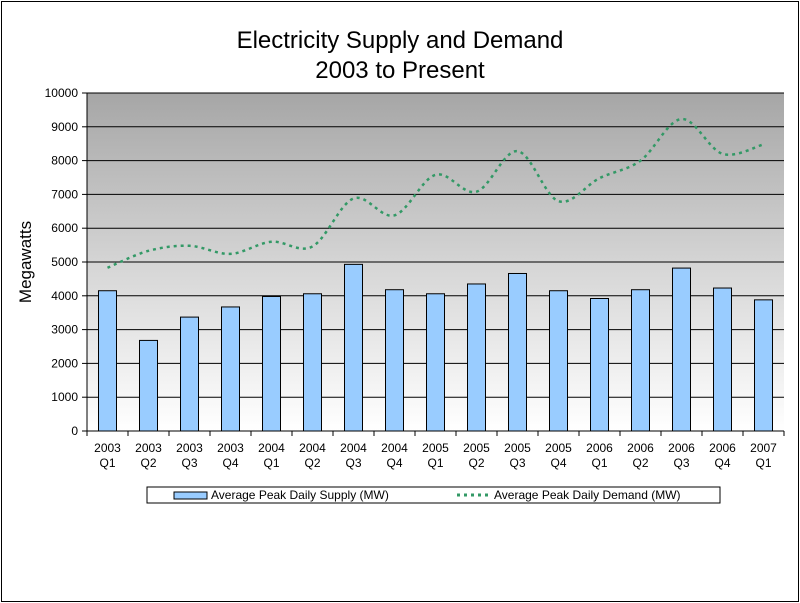 This screenshot has height=603, width=800. I want to click on x-tick-label-year: 2007, so click(763, 448).